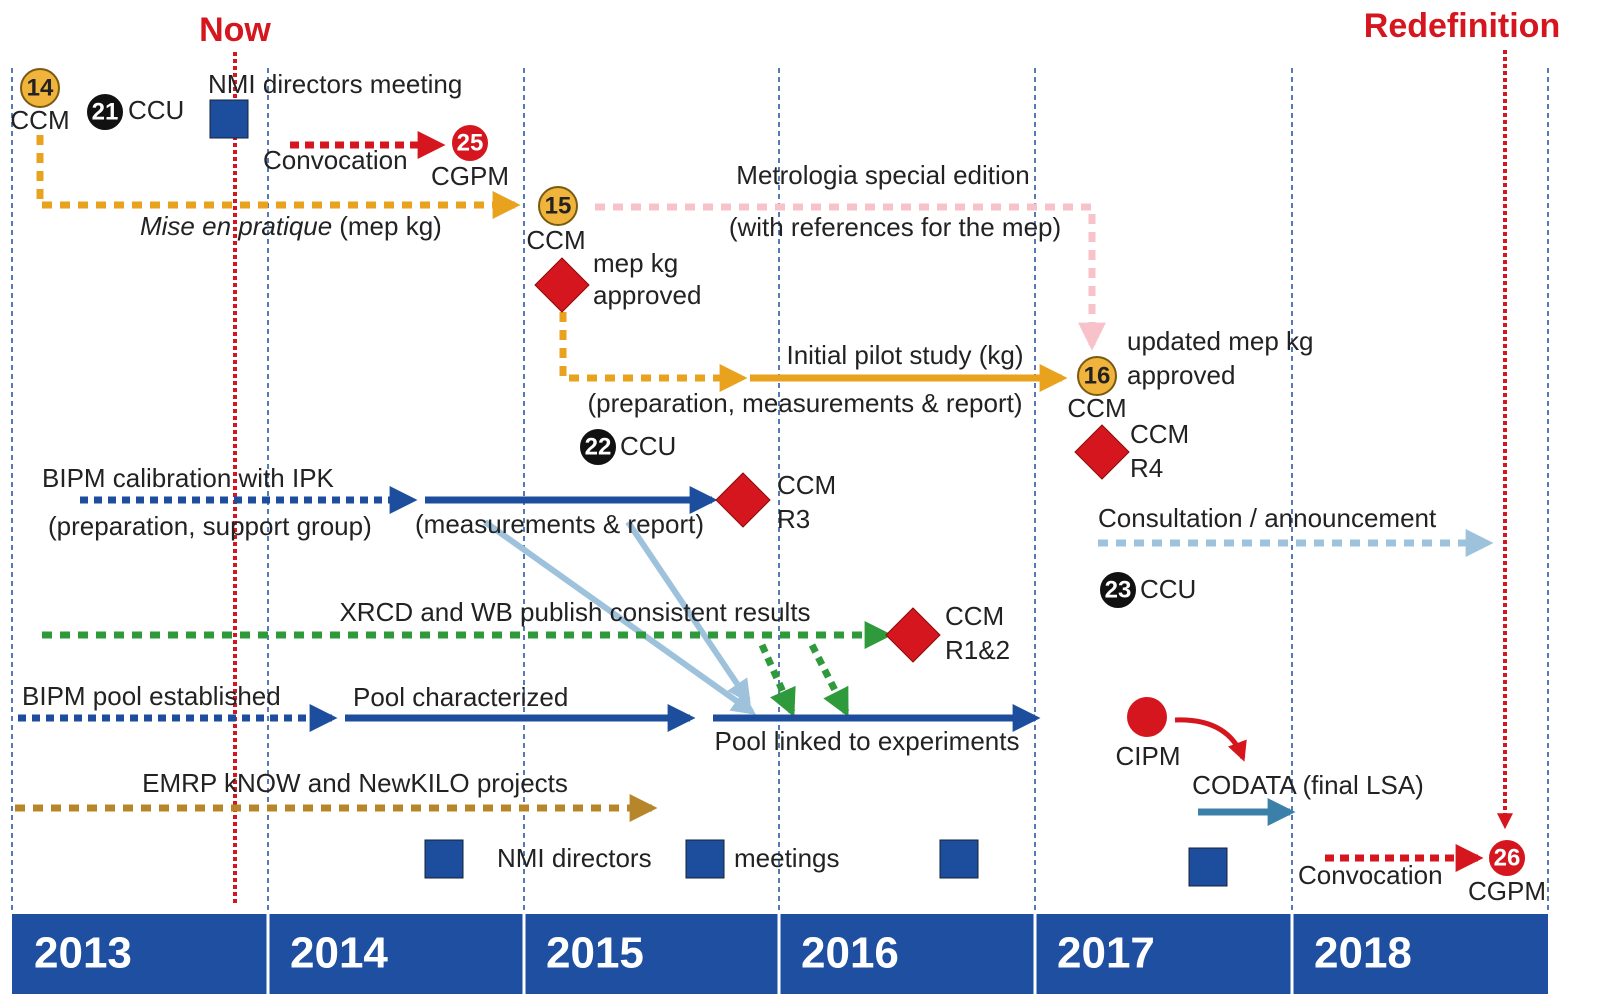 This screenshot has width=1597, height=1008. What do you see at coordinates (574, 612) in the screenshot?
I see `event-label: XRCD and WB publish consistent results` at bounding box center [574, 612].